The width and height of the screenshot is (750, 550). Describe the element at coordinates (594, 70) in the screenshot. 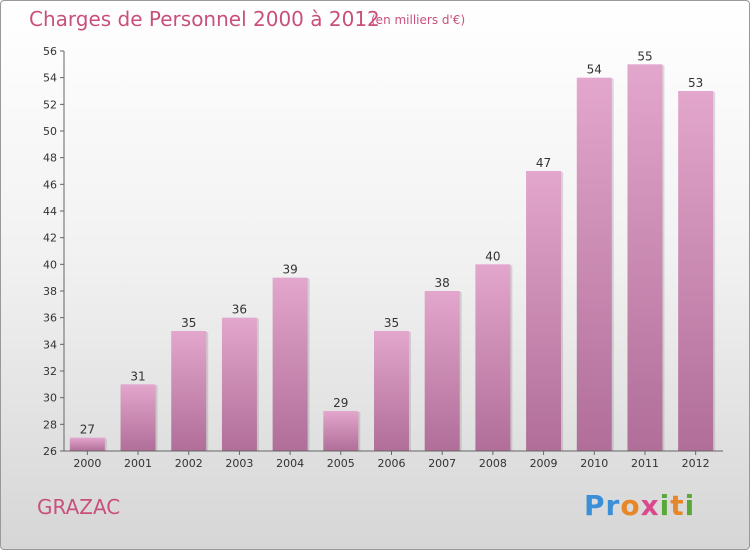

I see `data-label-2010: 54` at that location.